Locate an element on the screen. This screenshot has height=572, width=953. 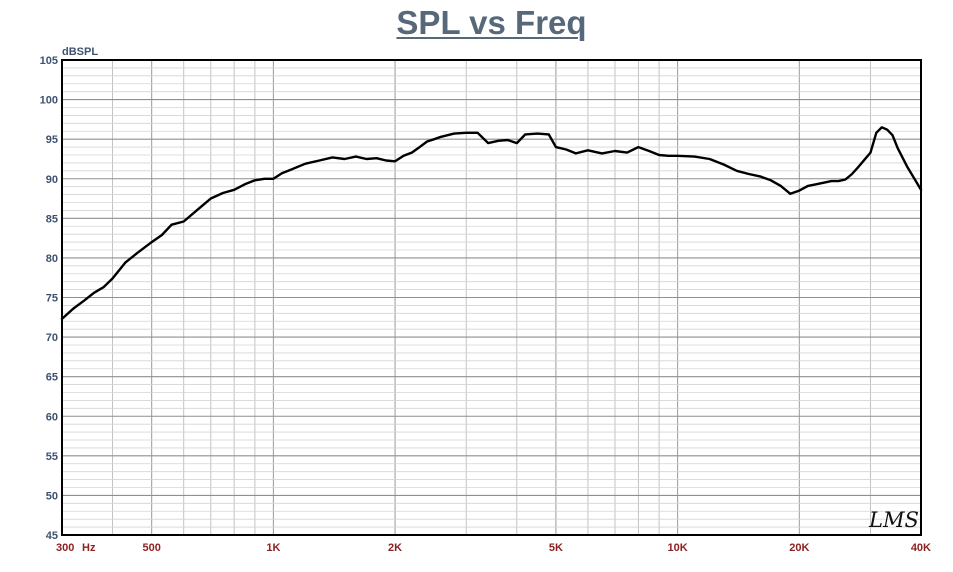
y-tick-label: 45 is located at coordinates (52, 536).